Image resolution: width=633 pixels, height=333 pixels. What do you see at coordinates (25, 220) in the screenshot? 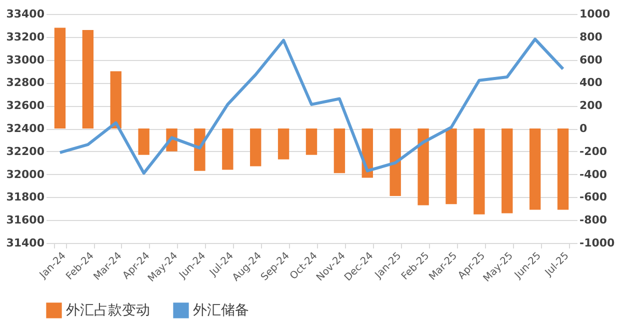
I see `y-tick-label: 31600` at bounding box center [25, 220].